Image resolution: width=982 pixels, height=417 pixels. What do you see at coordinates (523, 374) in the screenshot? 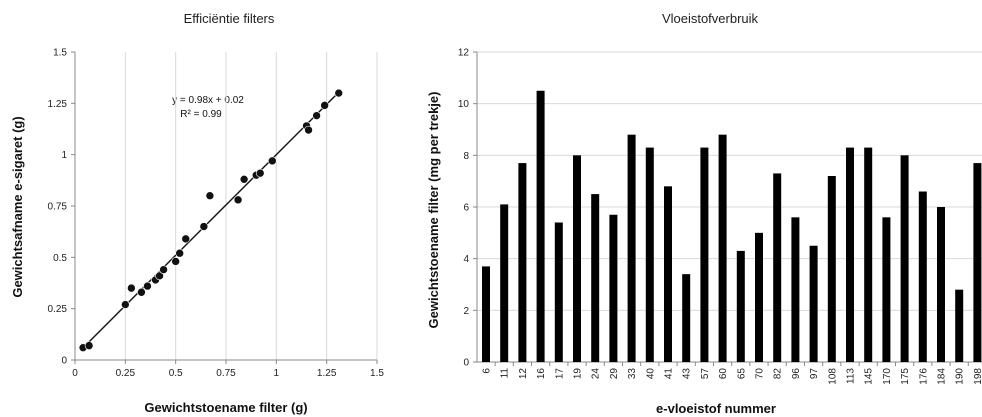
I see `bar-category-label: 12` at bounding box center [523, 374].